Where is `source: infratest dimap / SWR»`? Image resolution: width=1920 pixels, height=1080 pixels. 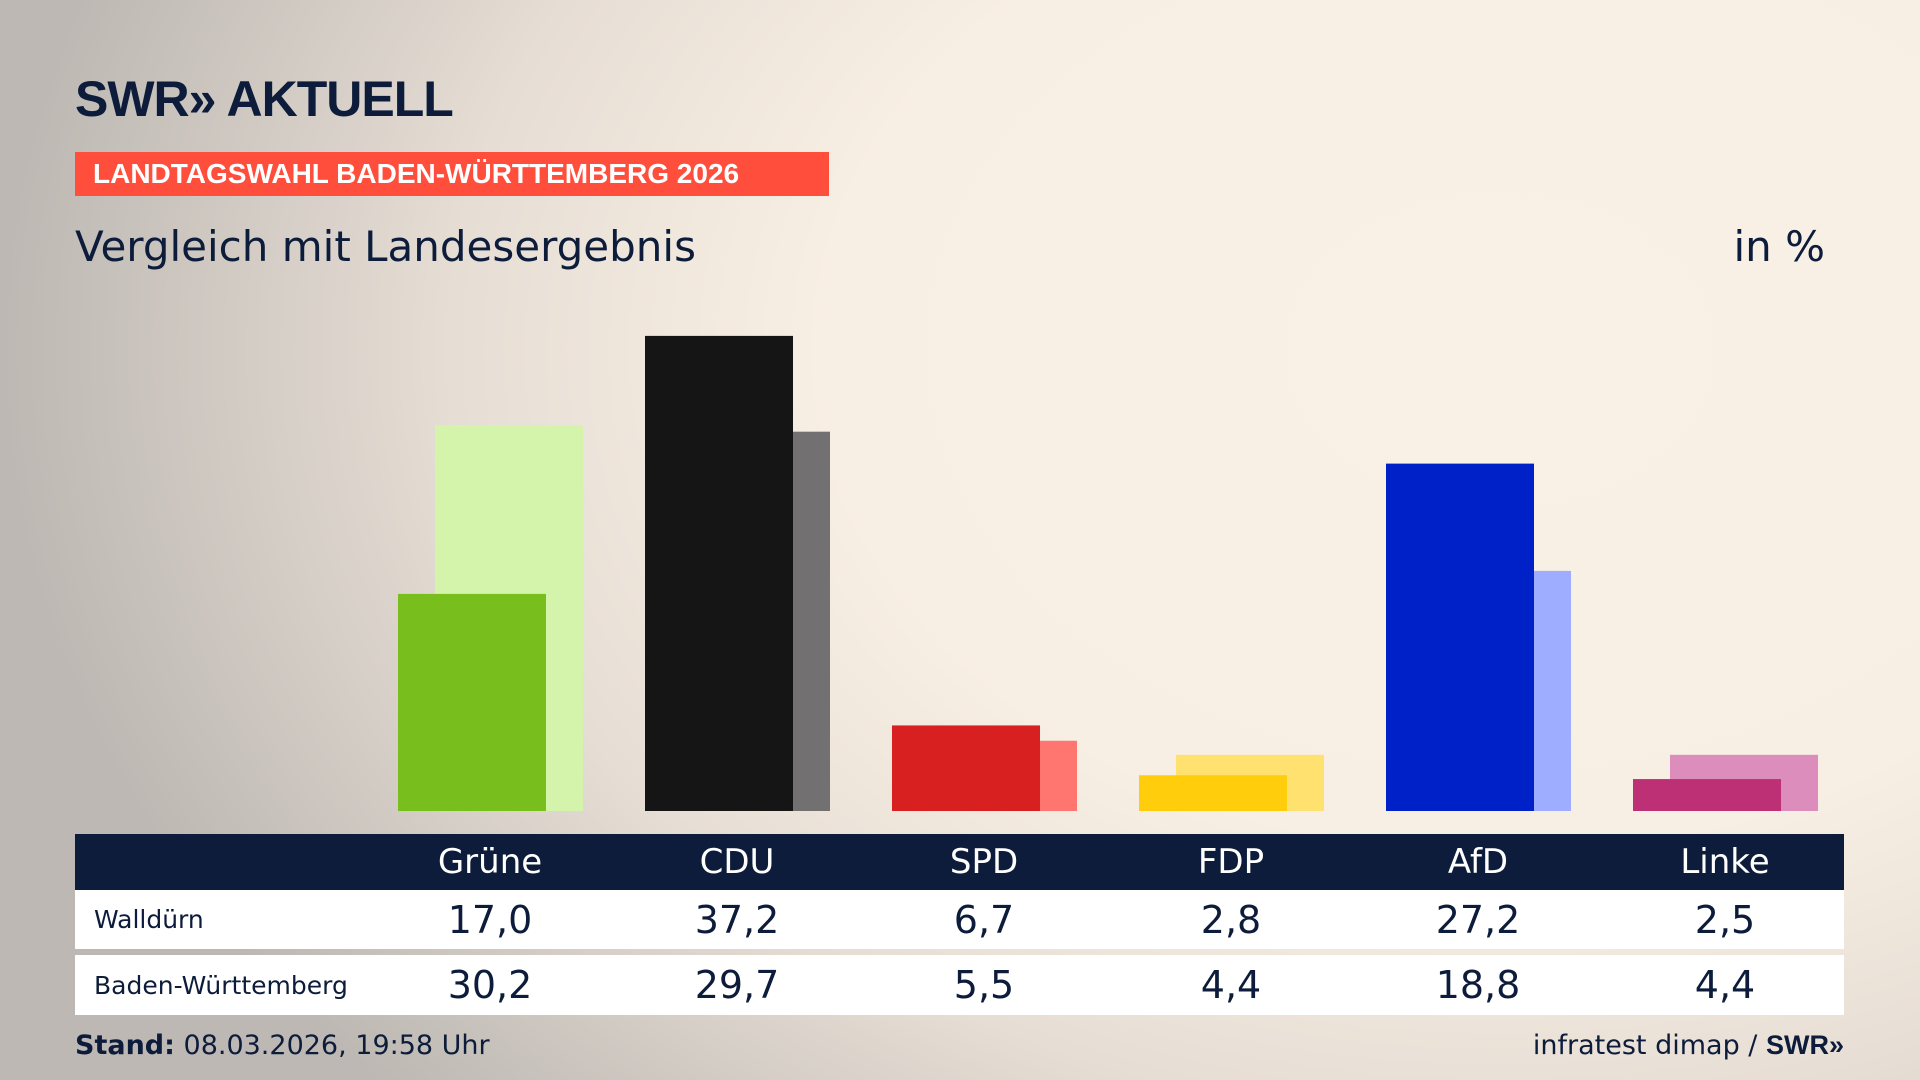
source: infratest dimap / SWR» is located at coordinates (1688, 1045).